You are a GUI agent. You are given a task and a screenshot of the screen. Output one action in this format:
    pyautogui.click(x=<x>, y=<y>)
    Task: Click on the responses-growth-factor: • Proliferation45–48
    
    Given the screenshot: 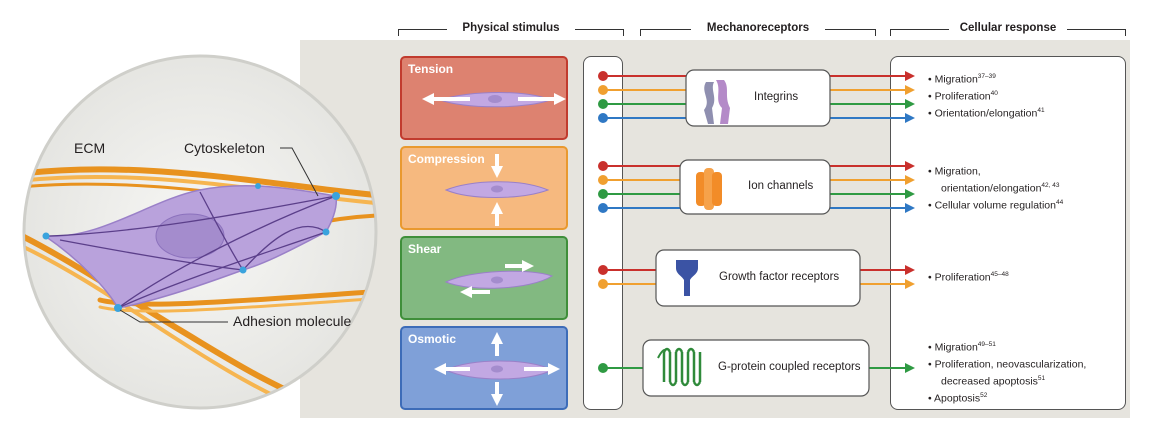 What is the action you would take?
    pyautogui.click(x=968, y=276)
    